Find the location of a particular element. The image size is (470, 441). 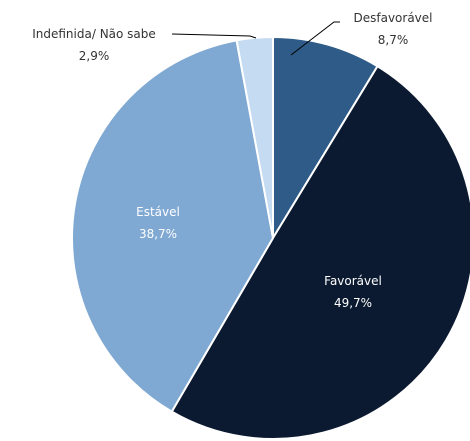

leader-line-indefinida is located at coordinates (214, 36).